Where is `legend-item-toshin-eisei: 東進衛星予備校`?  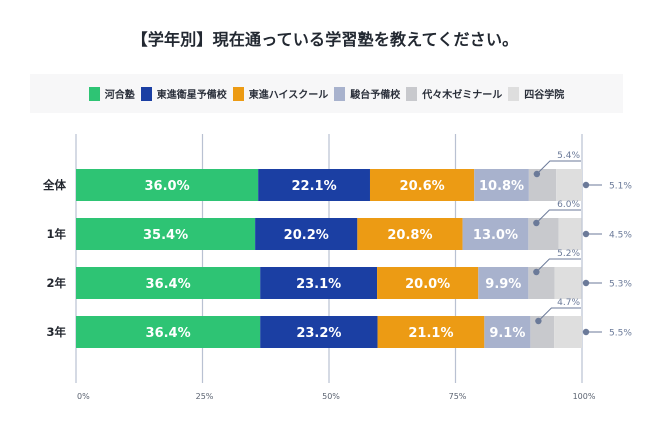
legend-item-toshin-eisei: 東進衛星予備校 is located at coordinates (183, 93).